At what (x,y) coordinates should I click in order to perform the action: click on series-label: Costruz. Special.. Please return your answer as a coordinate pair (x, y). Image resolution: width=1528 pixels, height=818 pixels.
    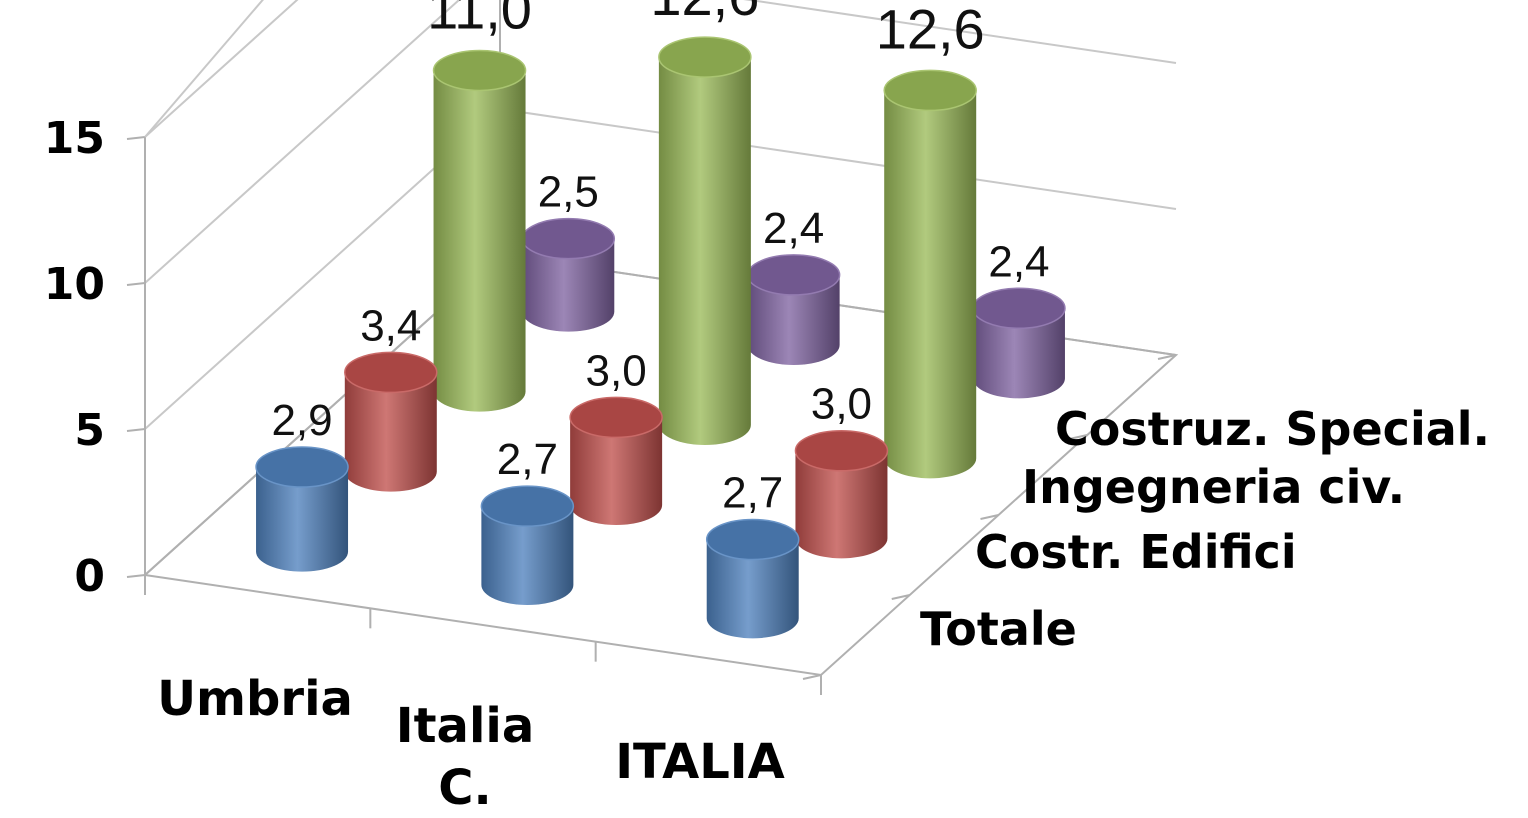
    Looking at the image, I should click on (1272, 429).